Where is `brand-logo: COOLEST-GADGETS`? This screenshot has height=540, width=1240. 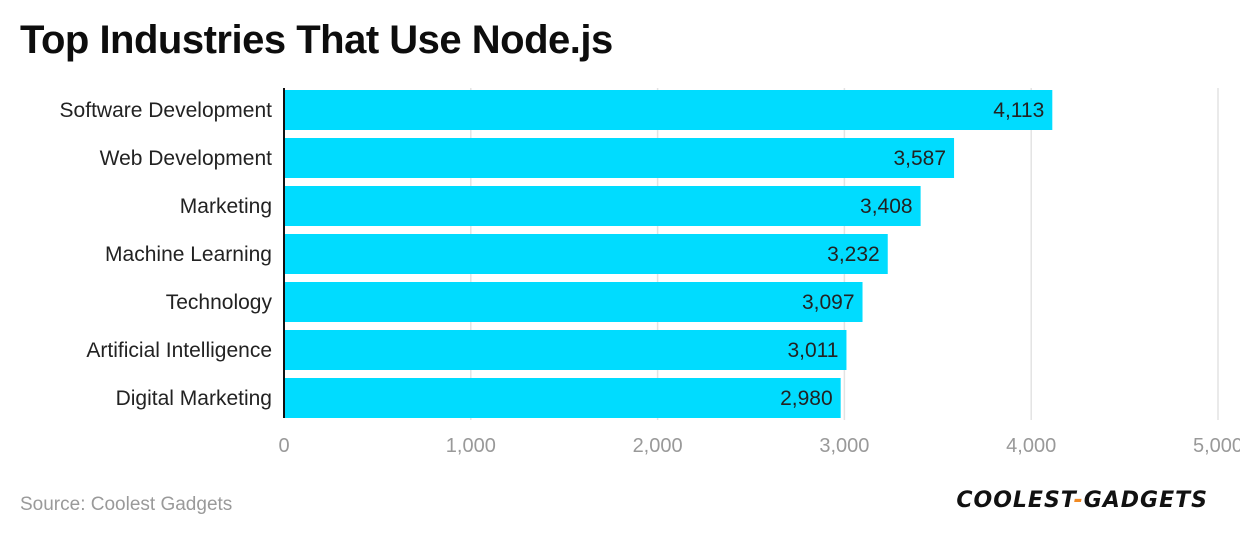 brand-logo: COOLEST-GADGETS is located at coordinates (1082, 500).